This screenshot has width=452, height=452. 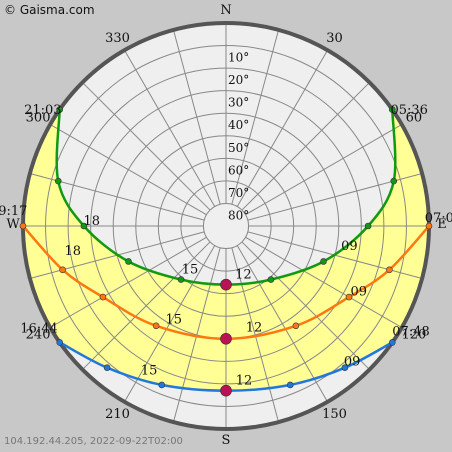 What do you see at coordinates (349, 246) in the screenshot?
I see `summer-hour-label: 09` at bounding box center [349, 246].